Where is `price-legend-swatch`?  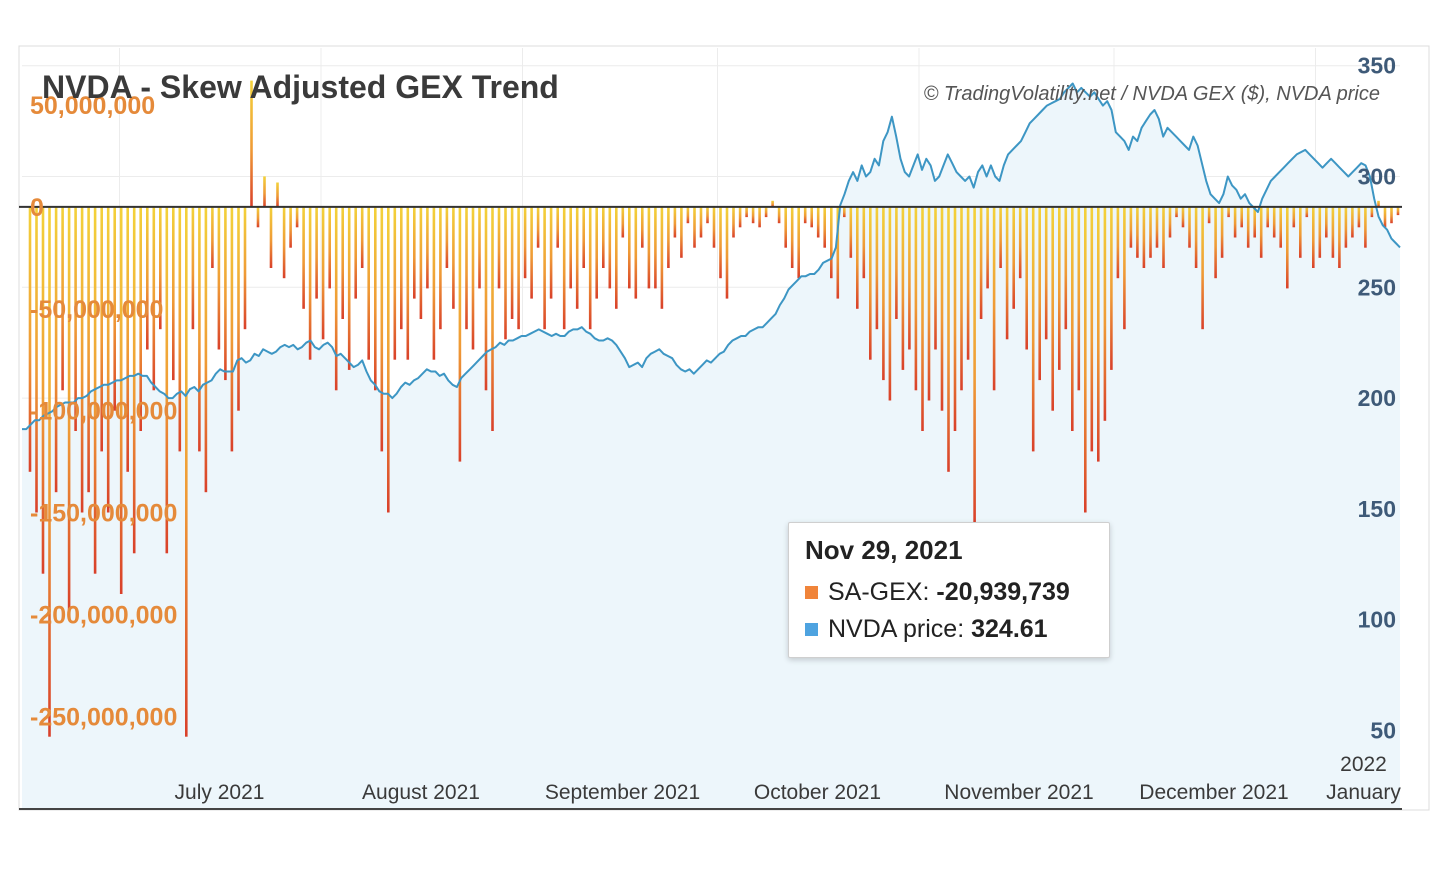
price-legend-swatch is located at coordinates (811, 629).